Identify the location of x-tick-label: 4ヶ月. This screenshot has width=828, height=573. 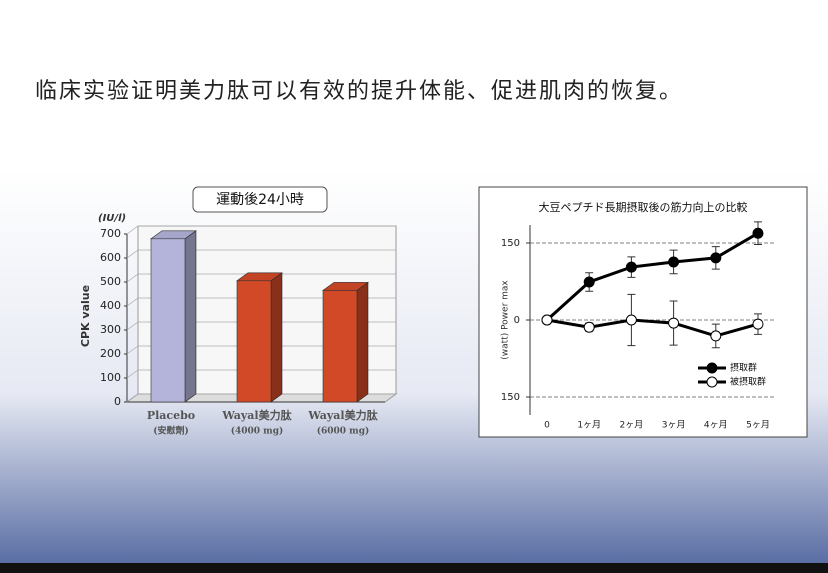
(716, 425).